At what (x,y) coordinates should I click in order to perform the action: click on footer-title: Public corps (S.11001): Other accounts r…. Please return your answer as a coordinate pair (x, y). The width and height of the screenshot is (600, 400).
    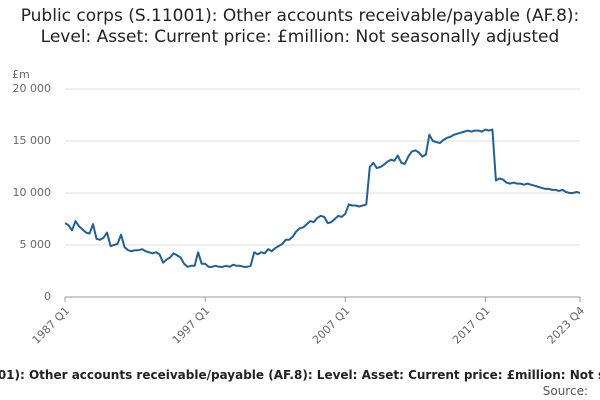
    Looking at the image, I should click on (300, 375).